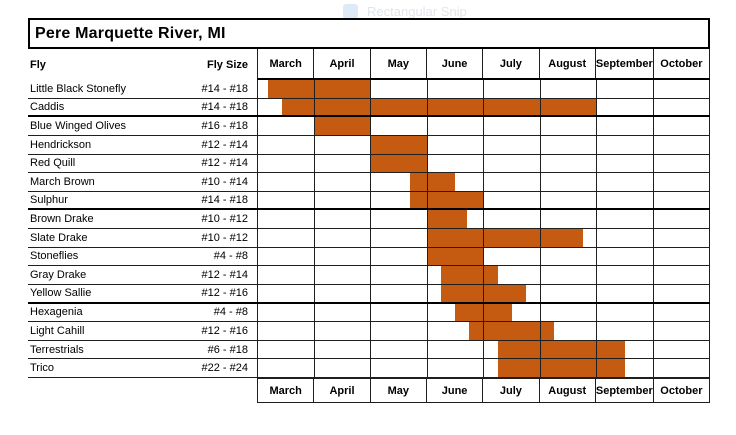 This screenshot has width=736, height=435. What do you see at coordinates (56, 312) in the screenshot?
I see `fly-name: Hexagenia` at bounding box center [56, 312].